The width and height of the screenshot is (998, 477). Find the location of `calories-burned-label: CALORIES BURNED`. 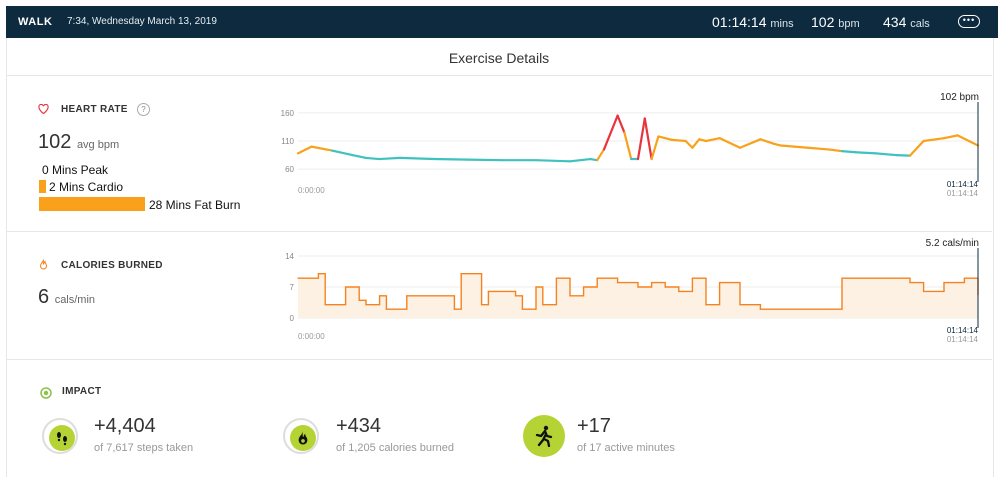

calories-burned-label: CALORIES BURNED is located at coordinates (112, 265).